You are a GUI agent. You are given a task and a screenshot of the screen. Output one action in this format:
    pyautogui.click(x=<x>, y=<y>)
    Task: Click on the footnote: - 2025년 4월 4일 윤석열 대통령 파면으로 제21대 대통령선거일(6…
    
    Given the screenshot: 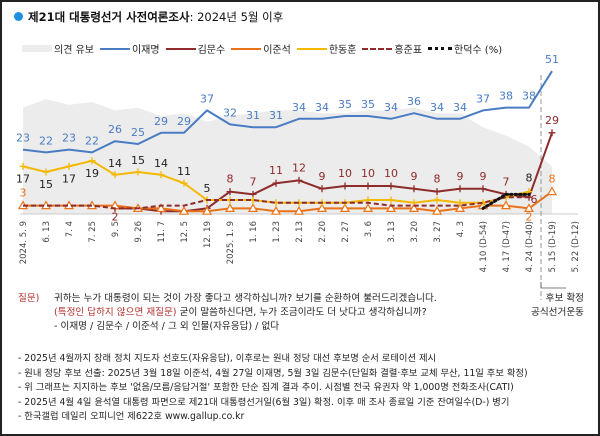 What is the action you would take?
    pyautogui.click(x=264, y=402)
    